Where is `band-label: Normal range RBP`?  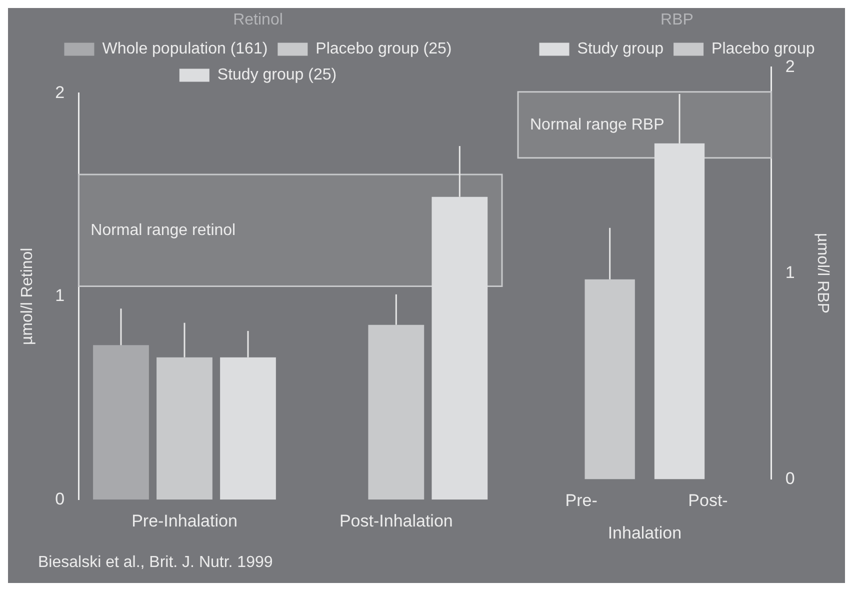 band-label: Normal range RBP is located at coordinates (597, 125).